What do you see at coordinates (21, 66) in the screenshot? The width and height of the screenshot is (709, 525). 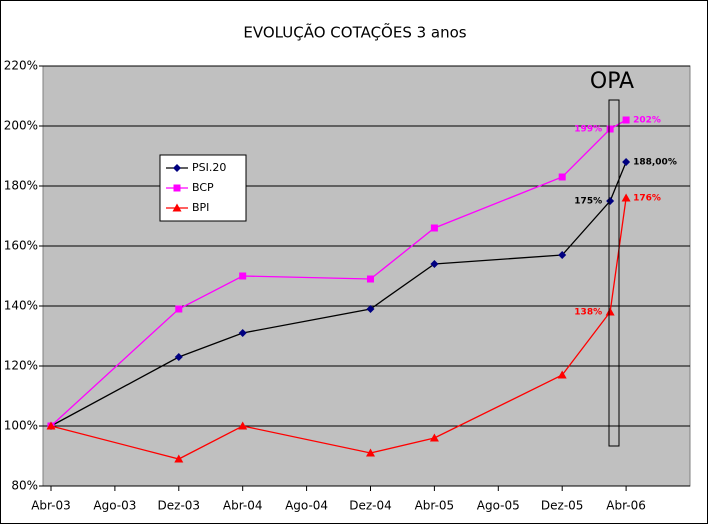 I see `y-tick-label: 220%` at bounding box center [21, 66].